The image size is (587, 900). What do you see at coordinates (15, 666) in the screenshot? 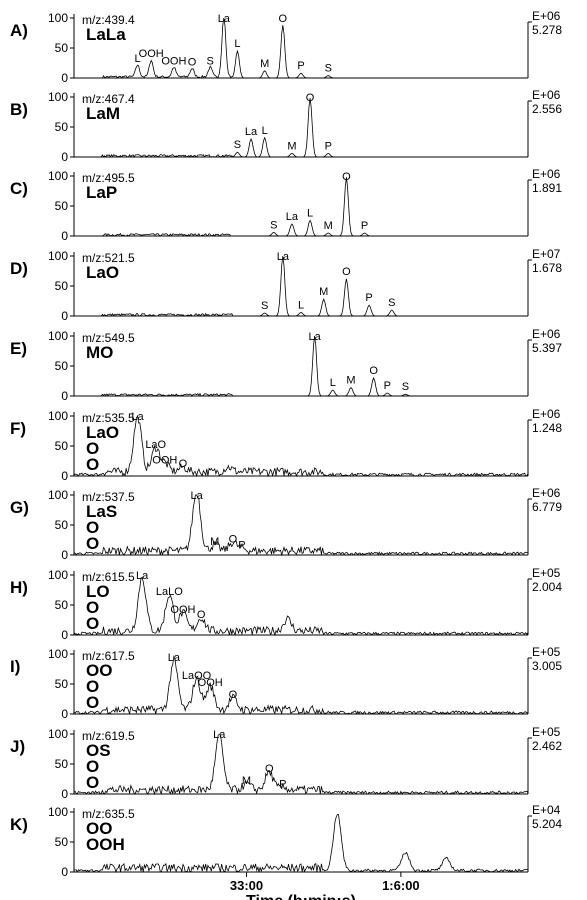
I see `panel-letter: I)` at bounding box center [15, 666].